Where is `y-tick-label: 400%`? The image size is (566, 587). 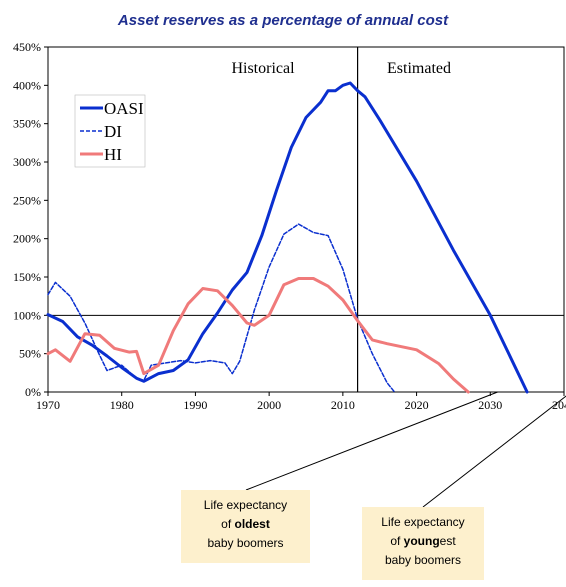
y-tick-label: 400% is located at coordinates (27, 85).